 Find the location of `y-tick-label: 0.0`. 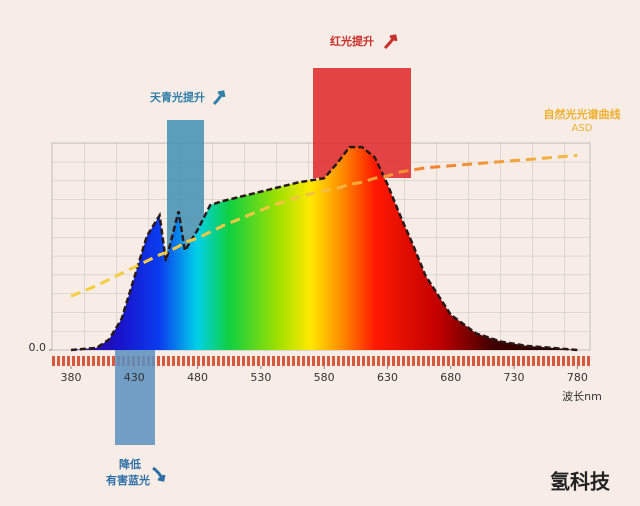

y-tick-label: 0.0 is located at coordinates (38, 347).